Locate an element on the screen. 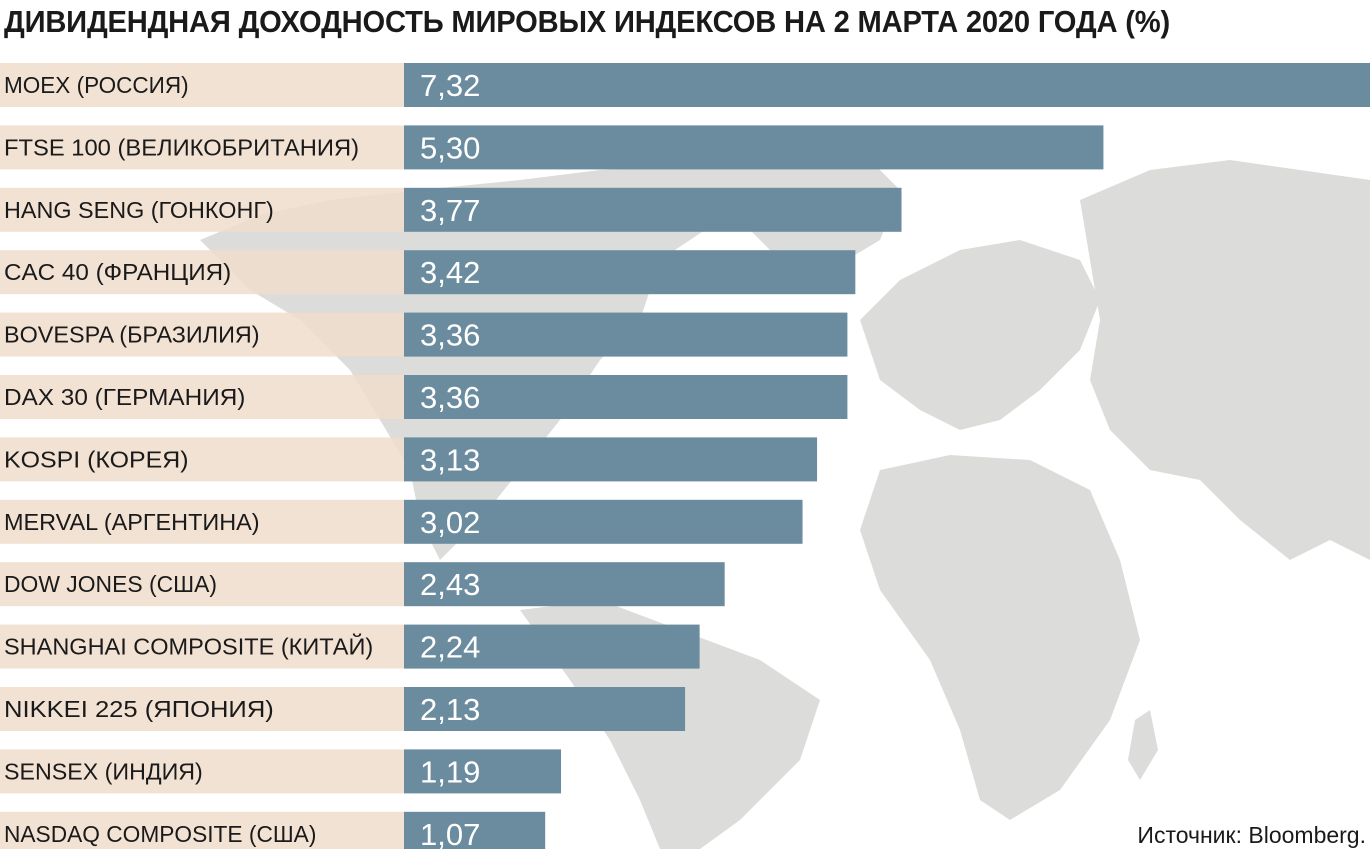 The width and height of the screenshot is (1370, 850). category-label: MERVAL (АРГЕНТИНА) is located at coordinates (132, 522).